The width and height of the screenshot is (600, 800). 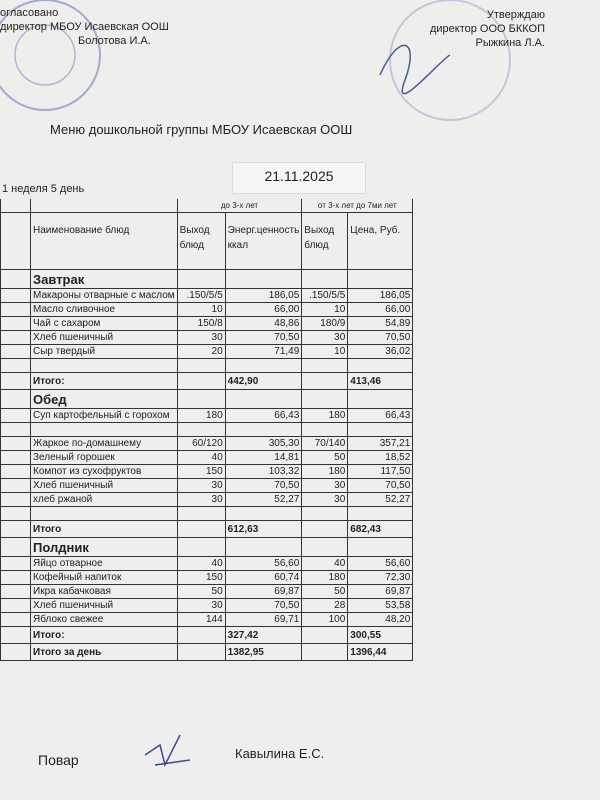 What do you see at coordinates (263, 577) in the screenshot?
I see `number-cell: 60,74` at bounding box center [263, 577].